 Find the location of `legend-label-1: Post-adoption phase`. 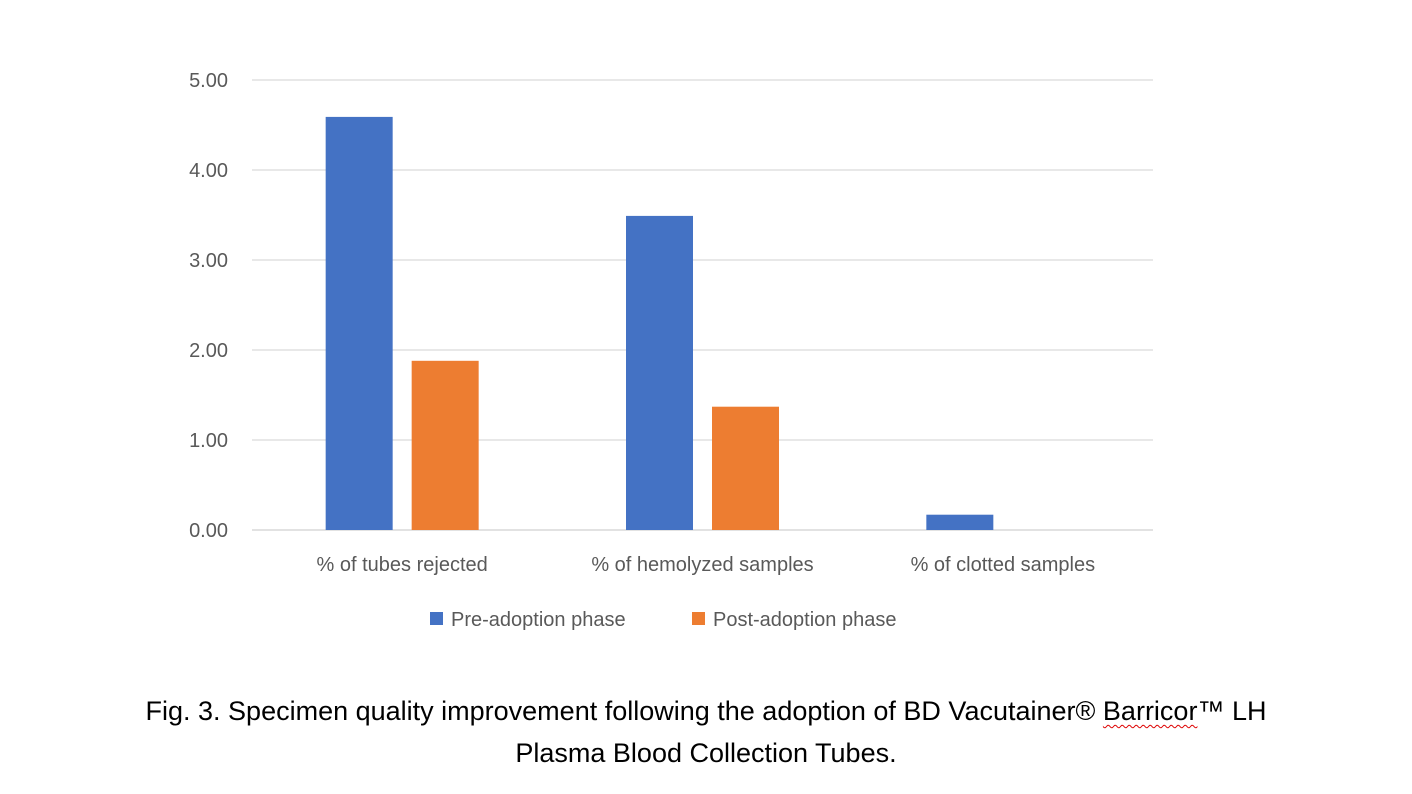

legend-label-1: Post-adoption phase is located at coordinates (804, 620).